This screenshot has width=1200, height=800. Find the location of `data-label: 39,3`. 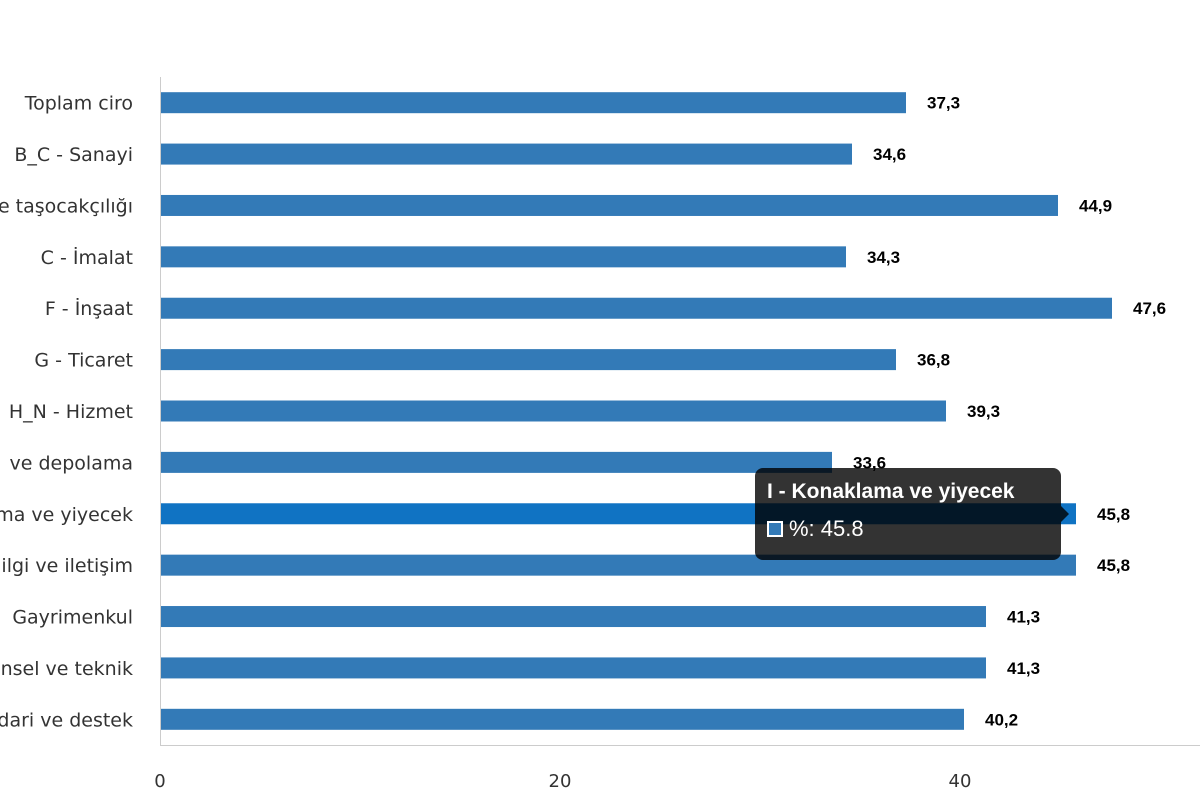

data-label: 39,3 is located at coordinates (983, 411).